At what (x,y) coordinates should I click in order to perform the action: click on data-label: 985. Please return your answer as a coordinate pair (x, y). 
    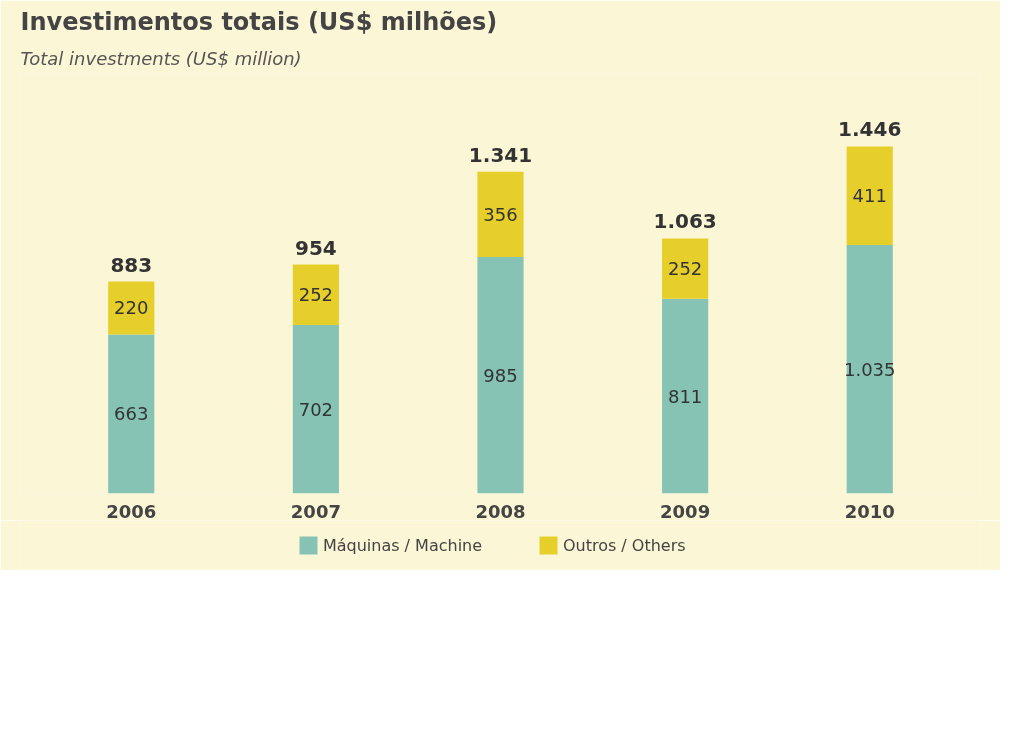
    Looking at the image, I should click on (500, 375).